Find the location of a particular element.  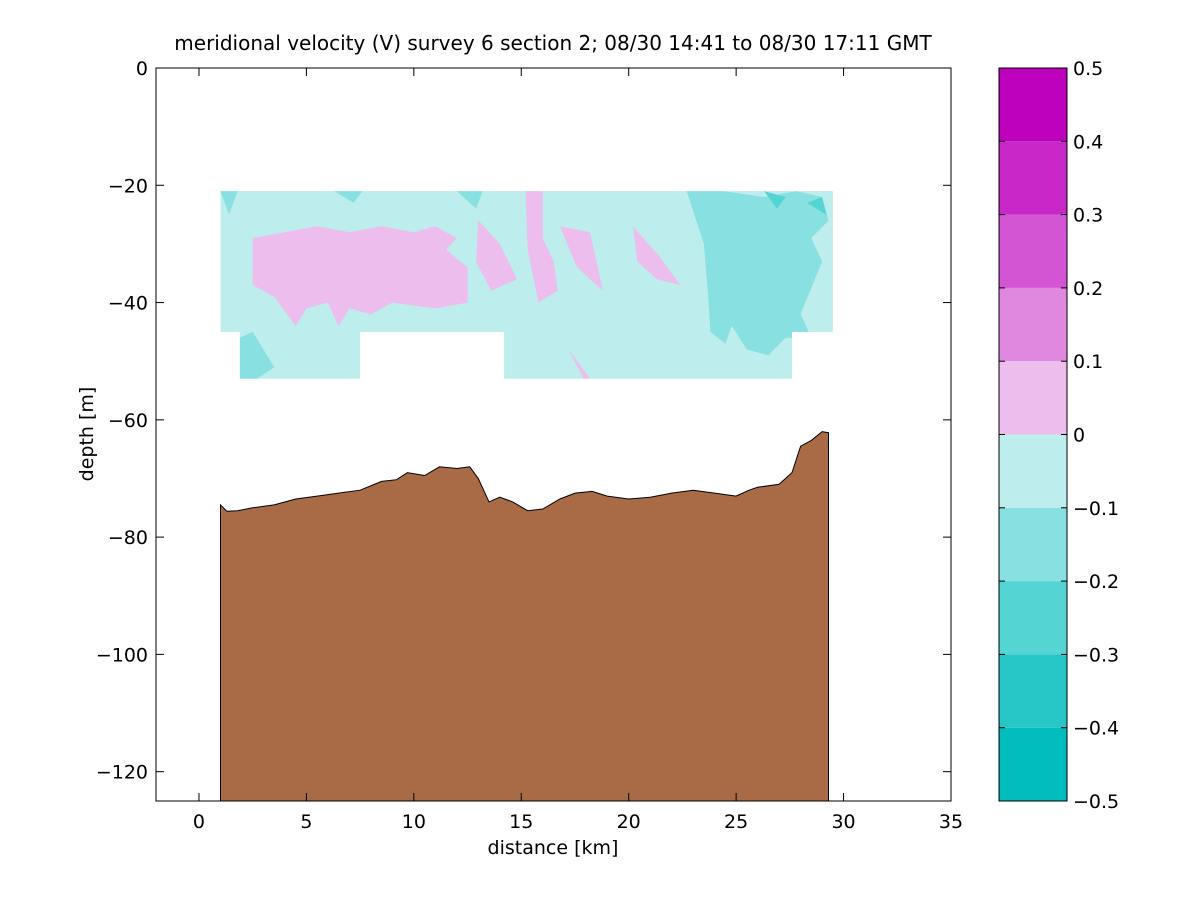

colorbar-tick-label: 0 is located at coordinates (1079, 436).